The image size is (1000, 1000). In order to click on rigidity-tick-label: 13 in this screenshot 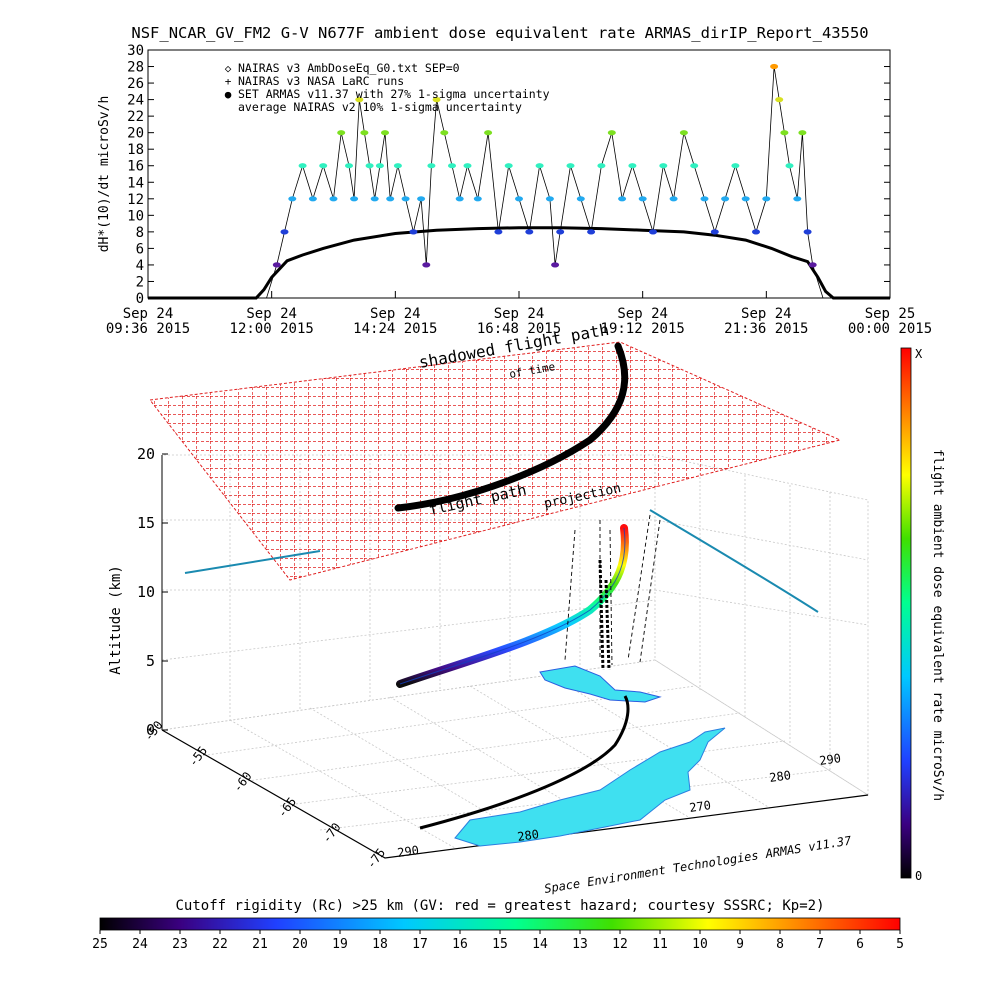, I will do `click(580, 944)`.